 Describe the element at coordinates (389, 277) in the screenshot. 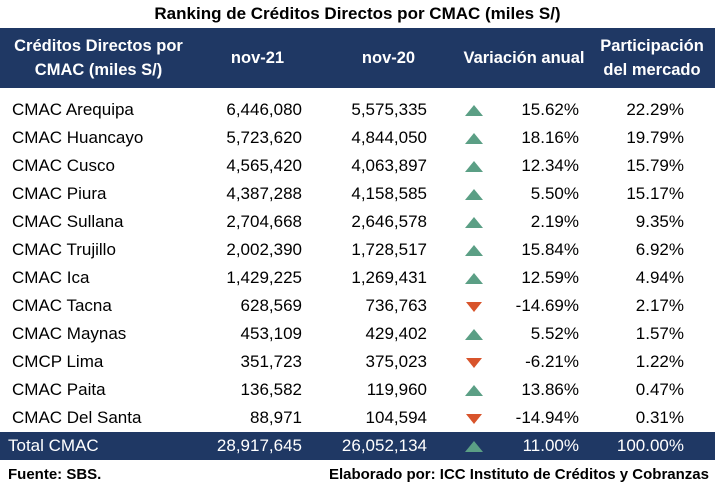

I see `nov-20-value-cell: 1,269,431` at that location.